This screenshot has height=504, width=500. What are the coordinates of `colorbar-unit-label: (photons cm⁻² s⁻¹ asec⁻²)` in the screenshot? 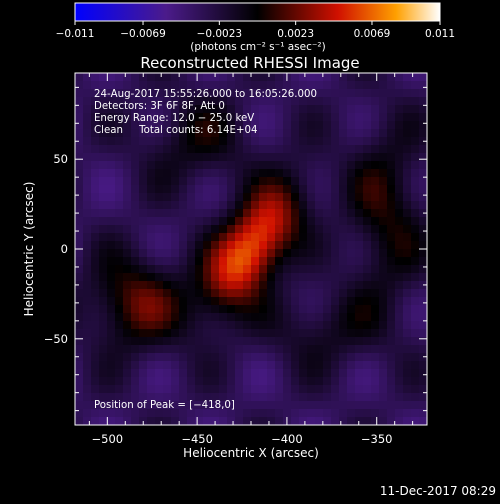 It's located at (257, 47).